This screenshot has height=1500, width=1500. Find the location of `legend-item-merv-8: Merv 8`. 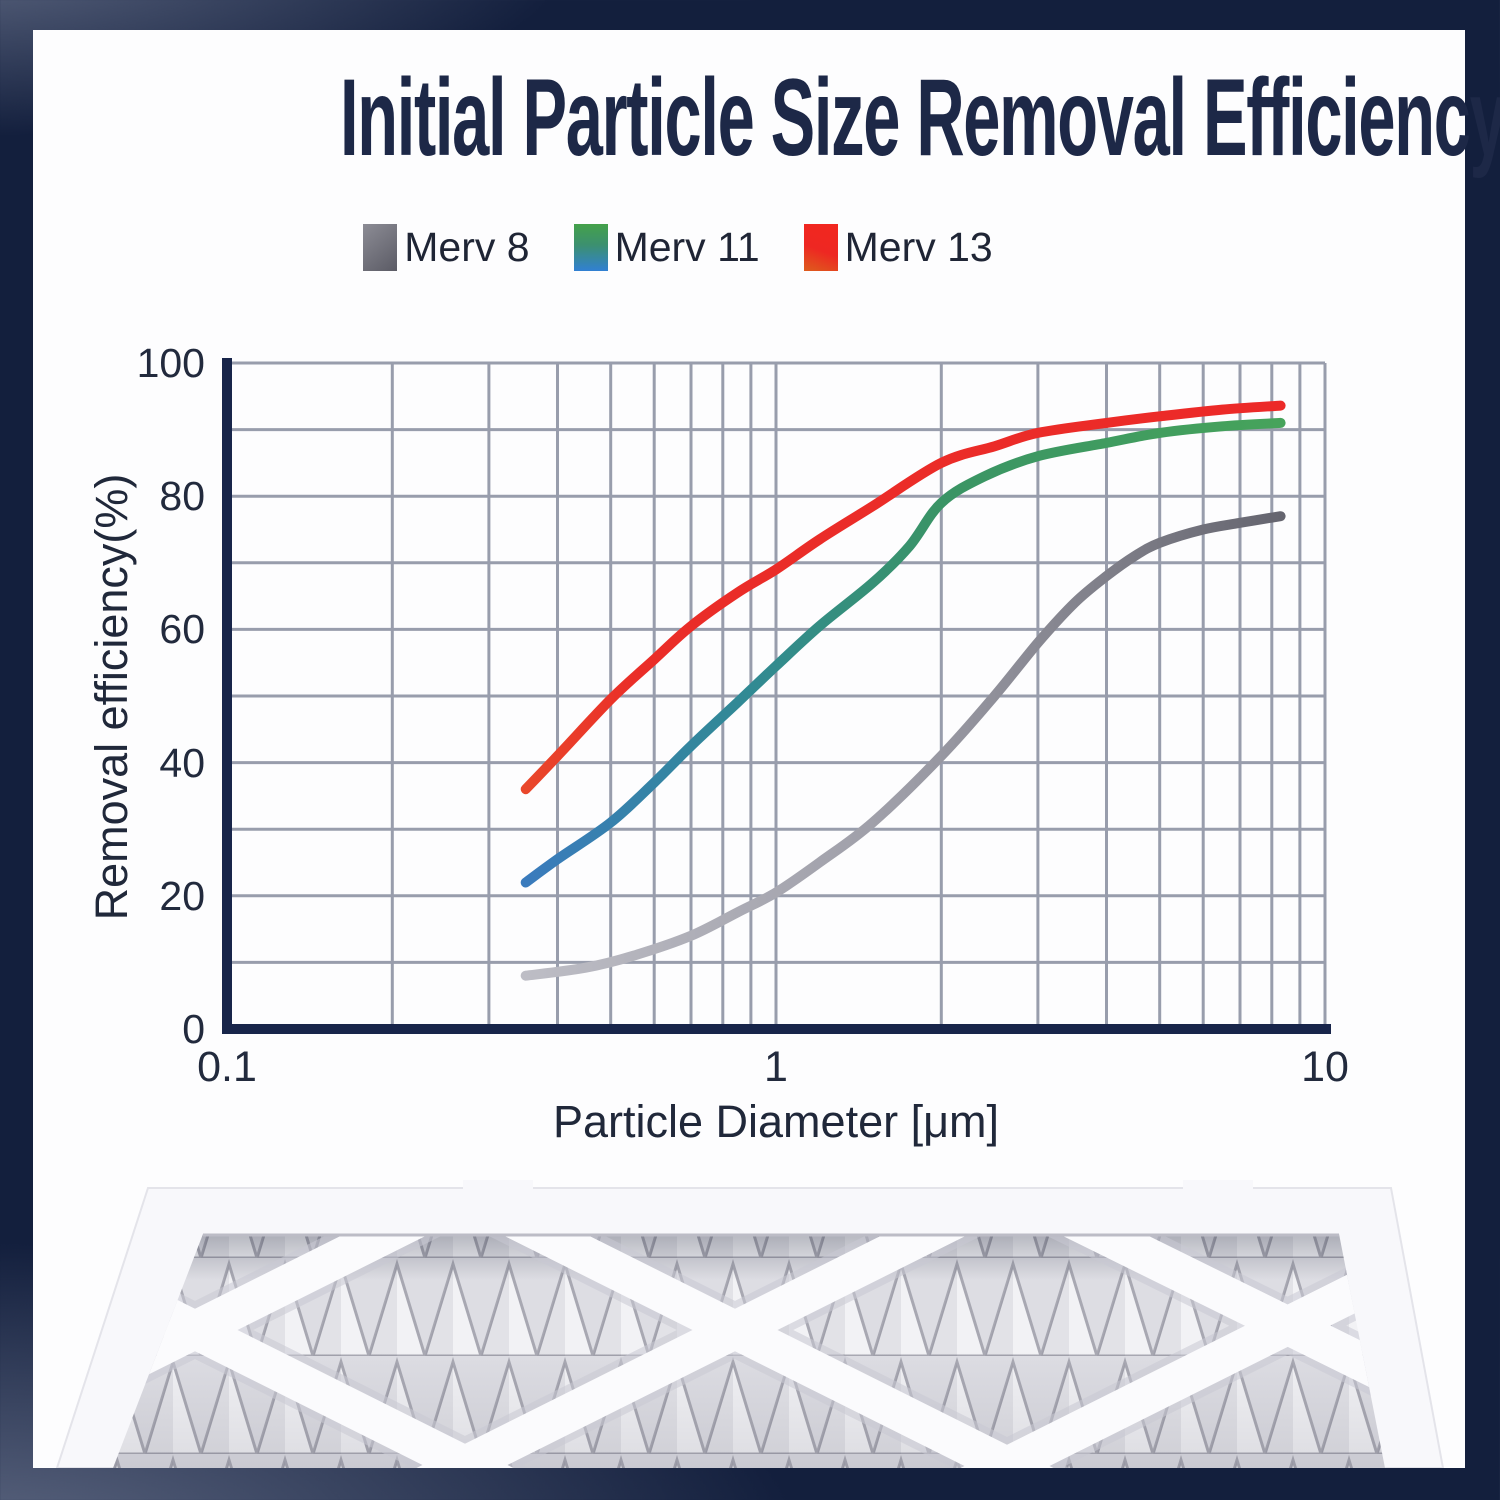

legend-item-merv-8: Merv 8 is located at coordinates (446, 247).